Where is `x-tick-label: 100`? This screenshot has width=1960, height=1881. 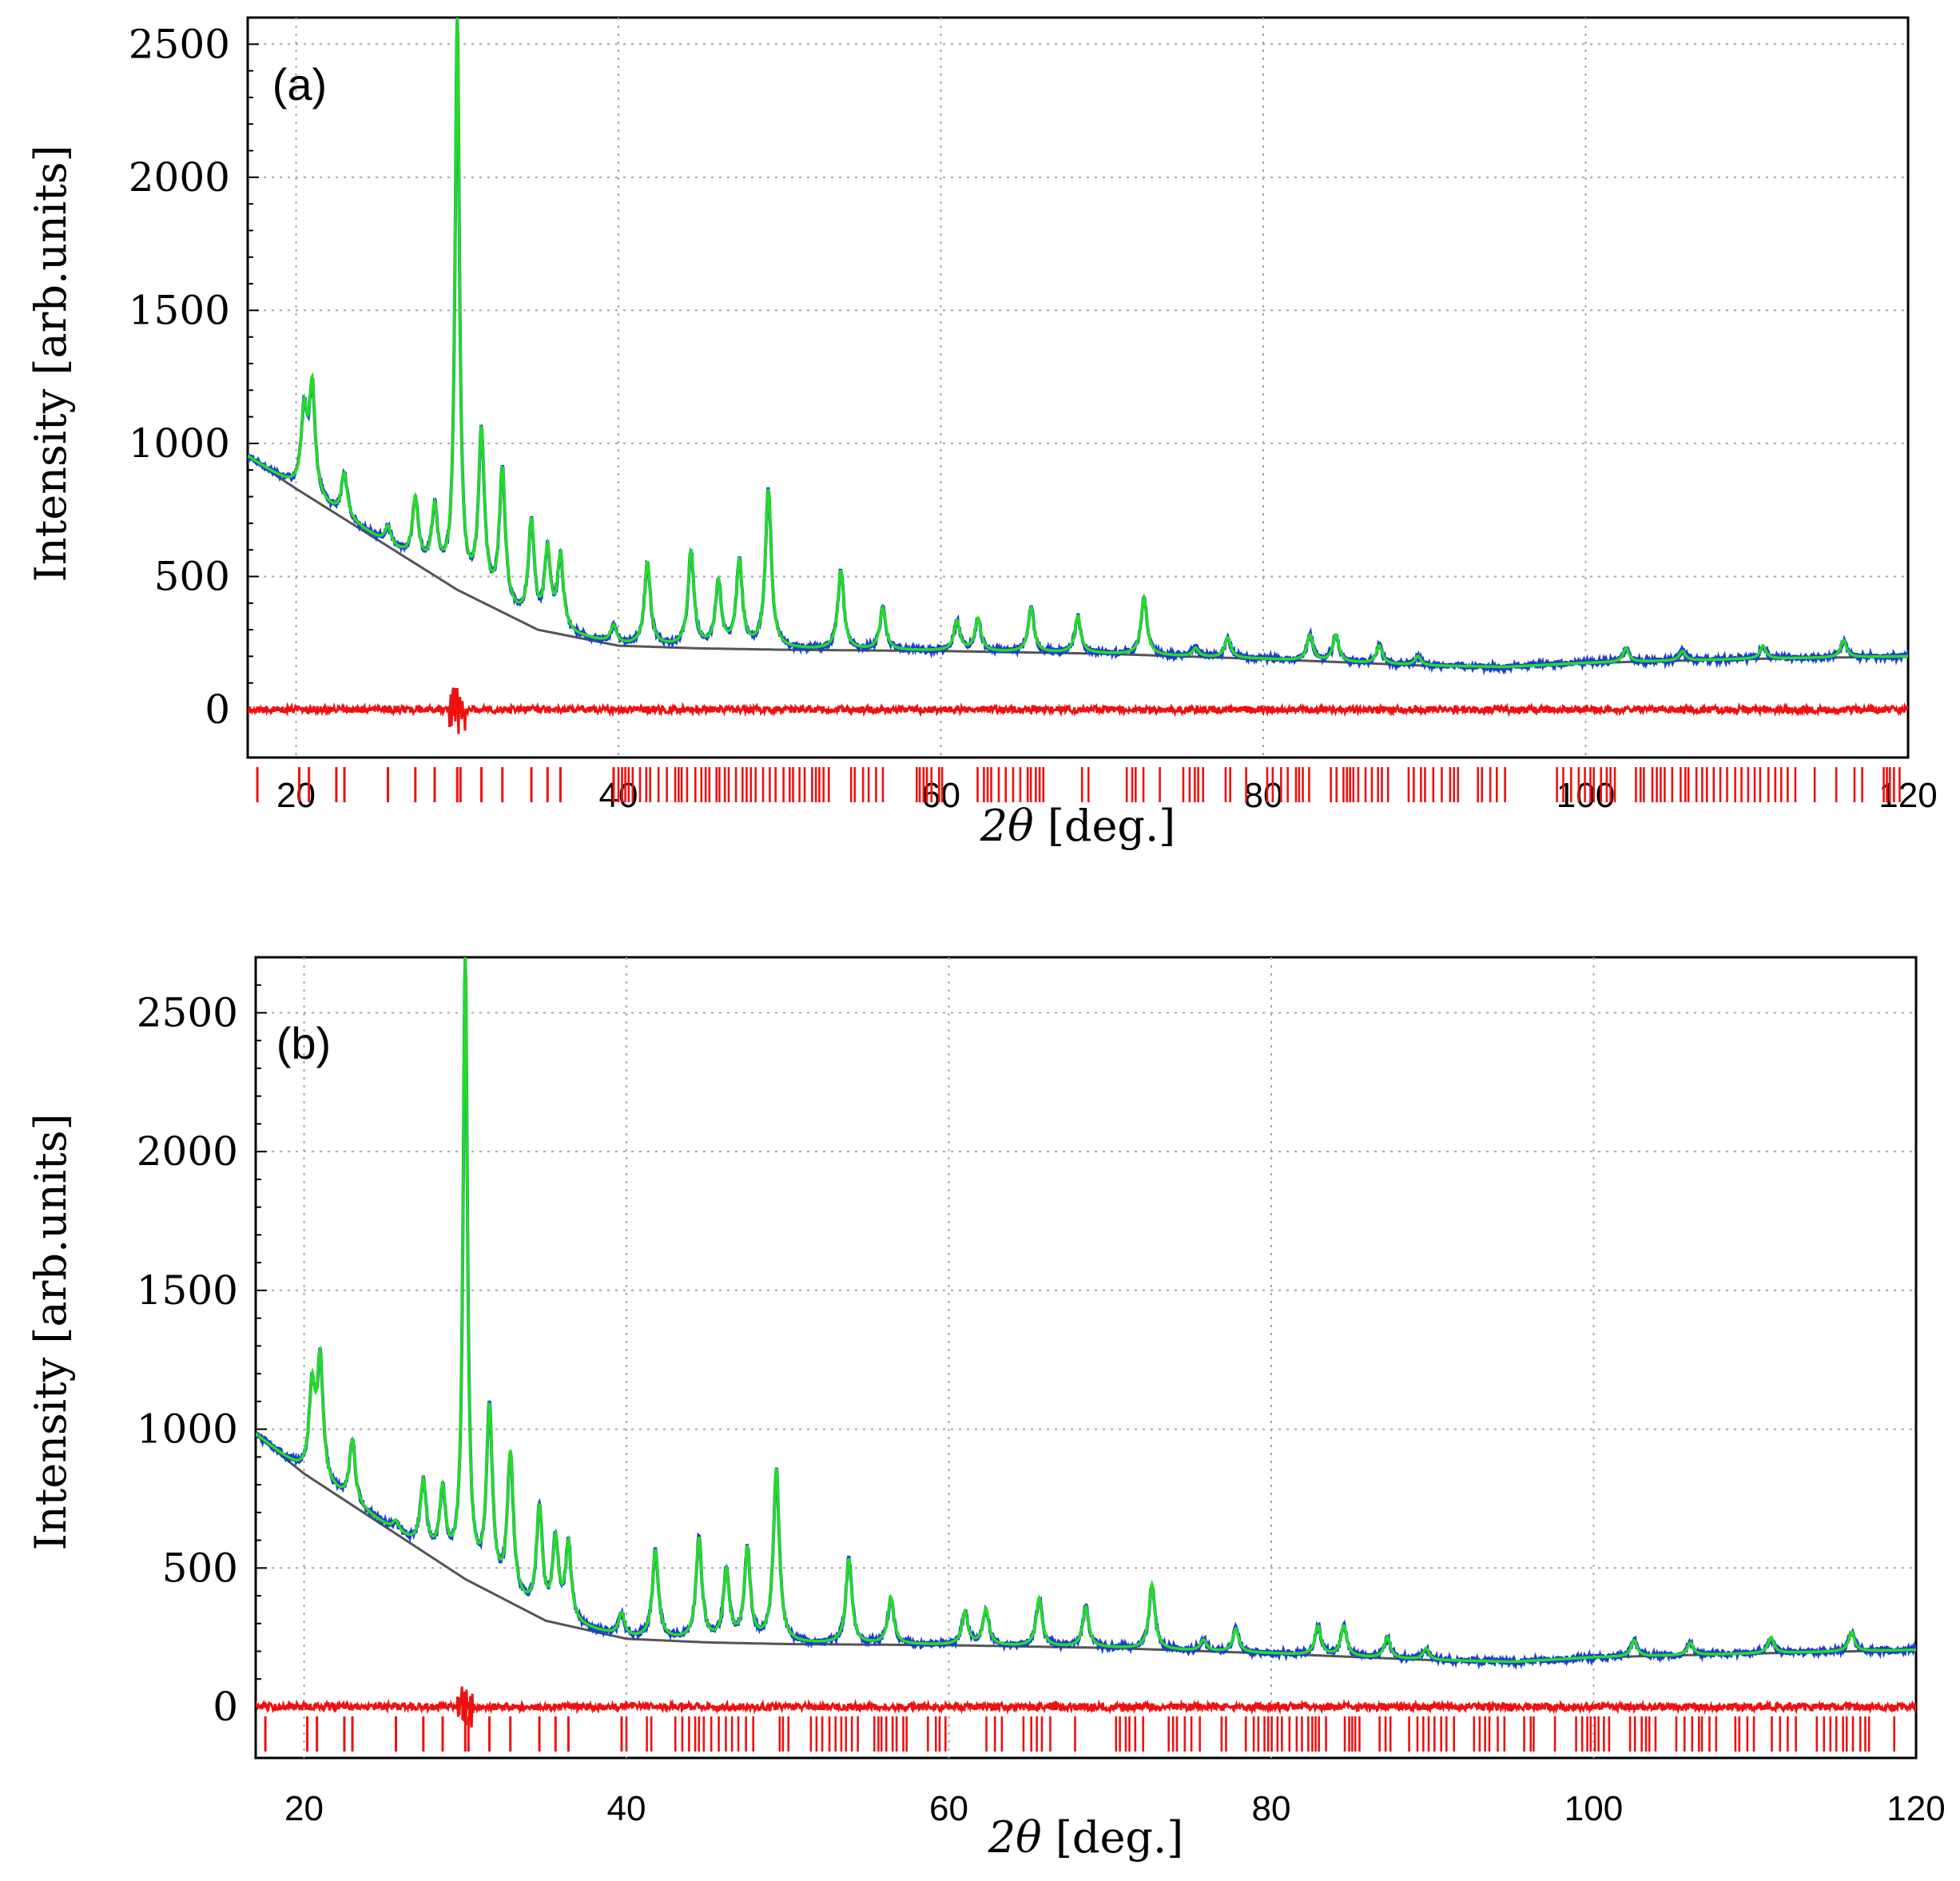
x-tick-label: 100 is located at coordinates (1593, 1809).